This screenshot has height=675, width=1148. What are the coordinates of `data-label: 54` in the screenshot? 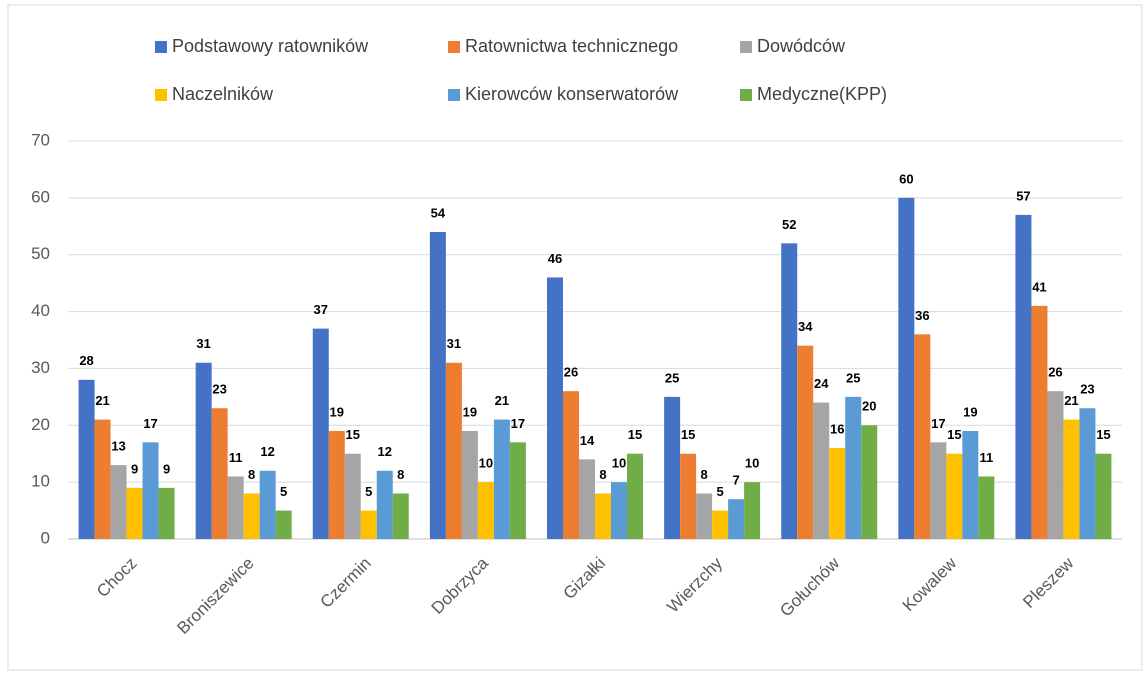 It's located at (438, 212).